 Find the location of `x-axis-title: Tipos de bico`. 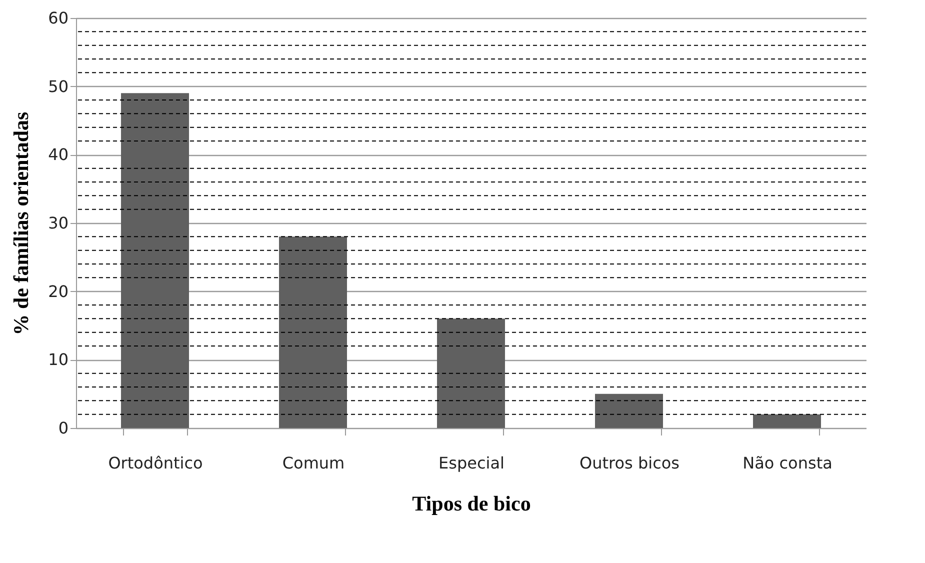

x-axis-title: Tipos de bico is located at coordinates (471, 504).